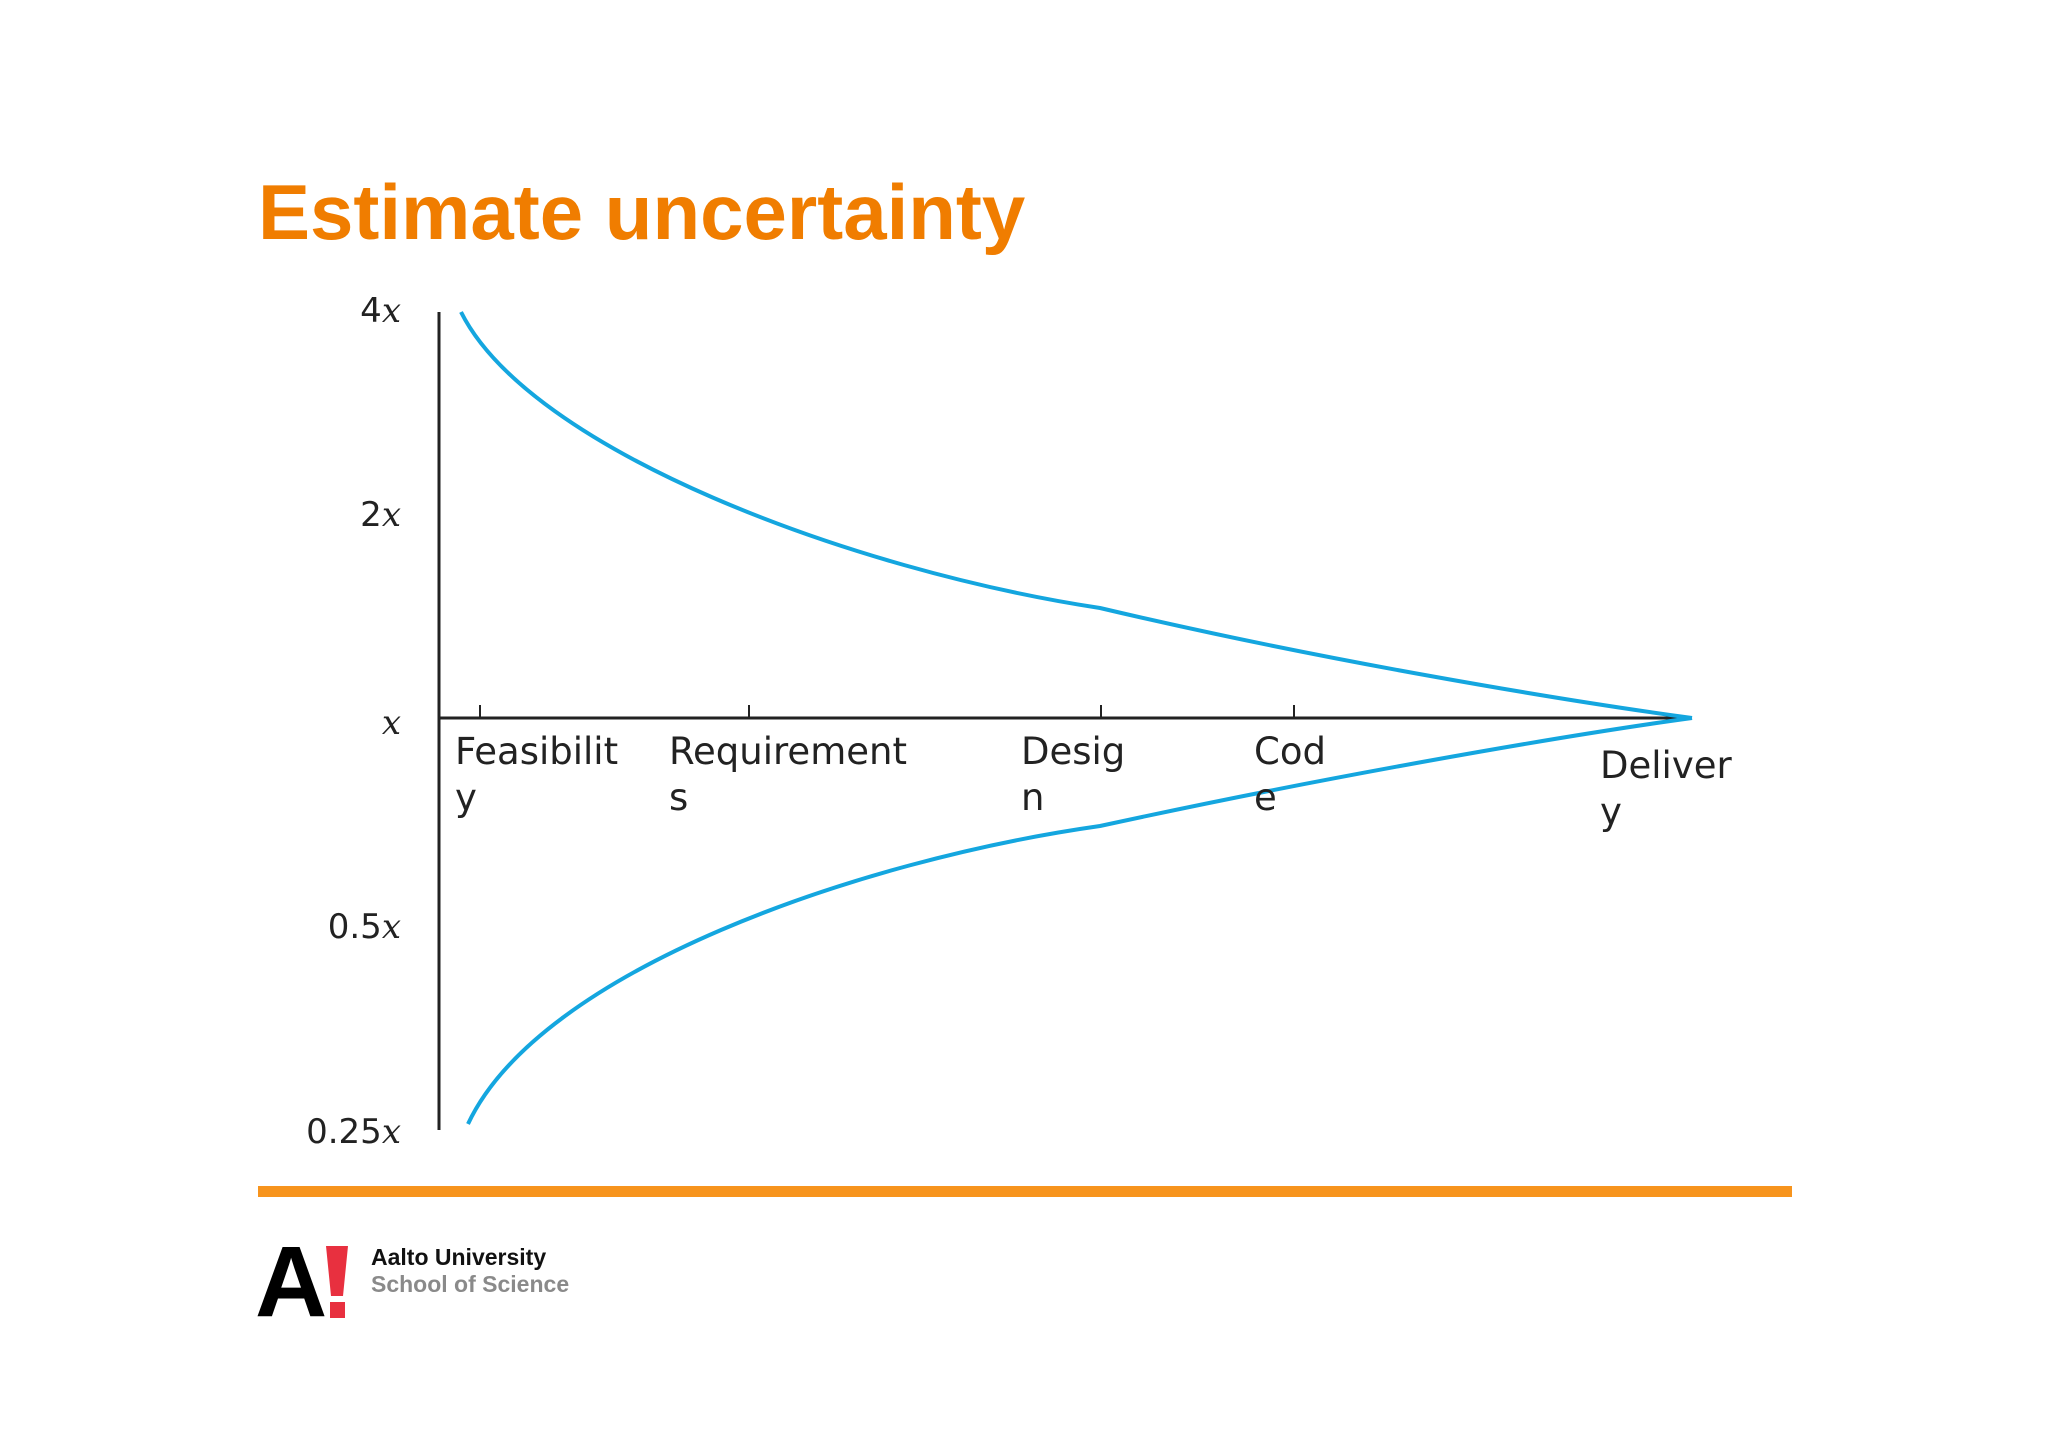 This screenshot has height=1447, width=2048. Describe the element at coordinates (337, 1271) in the screenshot. I see `logo-exclamation-bar` at that location.